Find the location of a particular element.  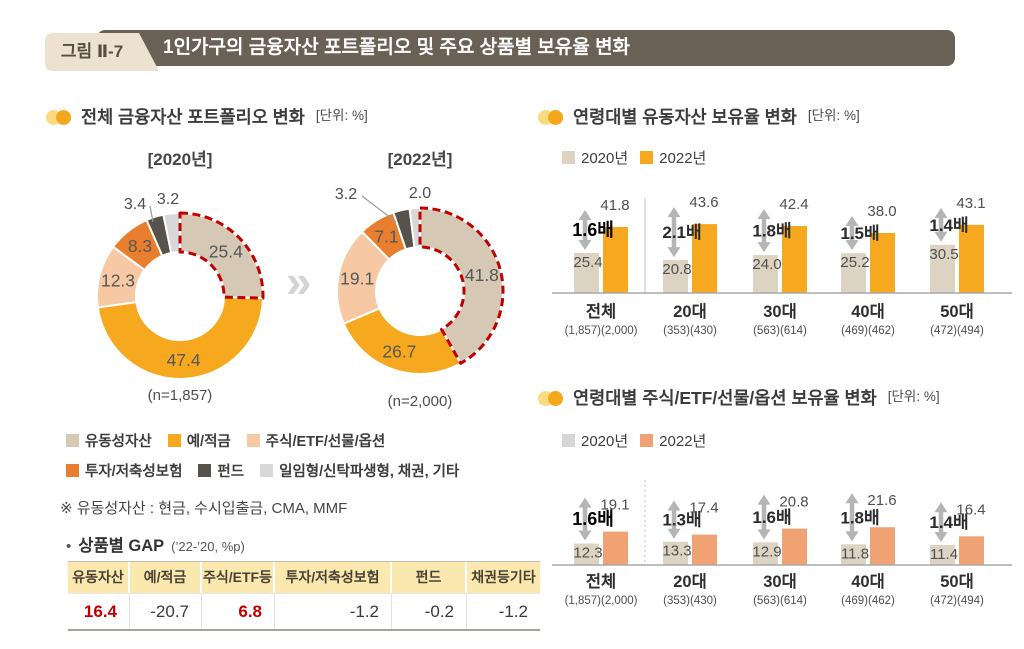

legend-label: 예/적금 is located at coordinates (208, 442).